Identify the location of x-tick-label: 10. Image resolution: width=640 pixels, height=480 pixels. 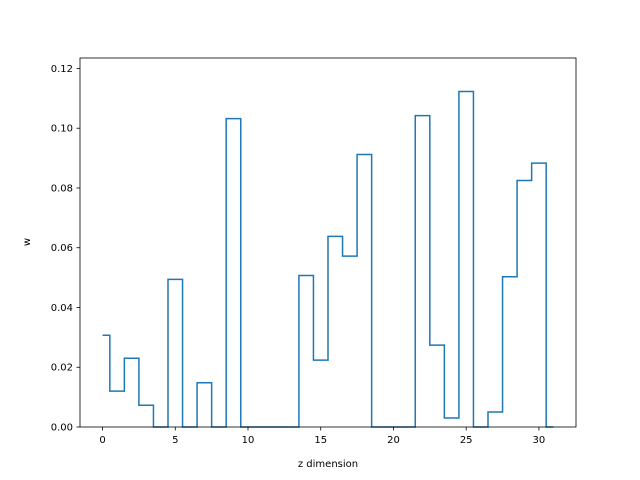
(248, 440).